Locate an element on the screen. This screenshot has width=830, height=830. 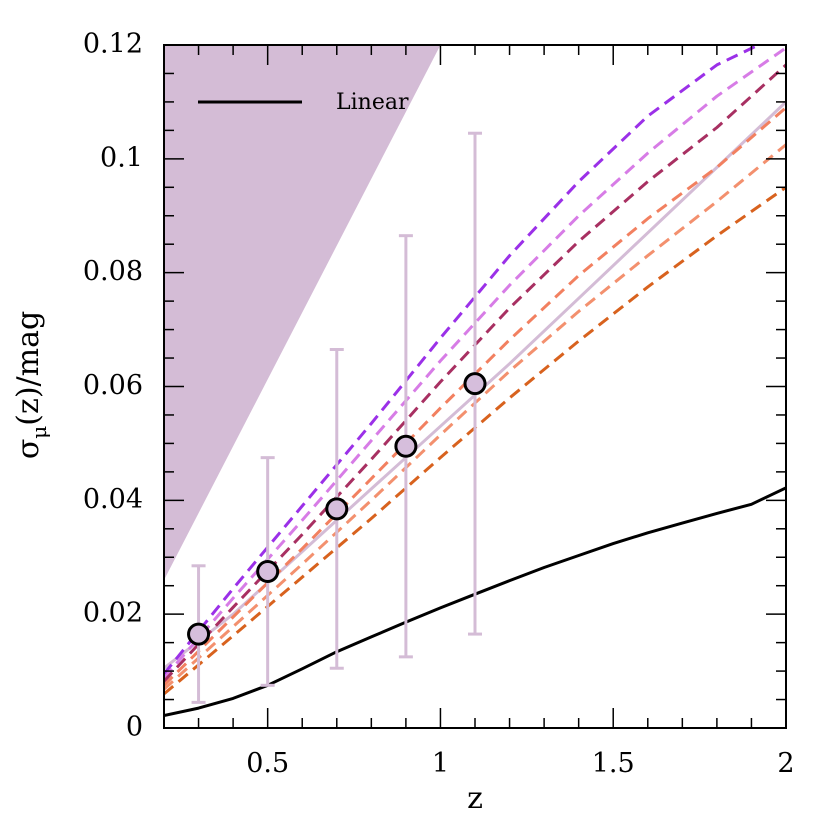
y-axis-label: σμ(z)/mag is located at coordinates (31, 385).